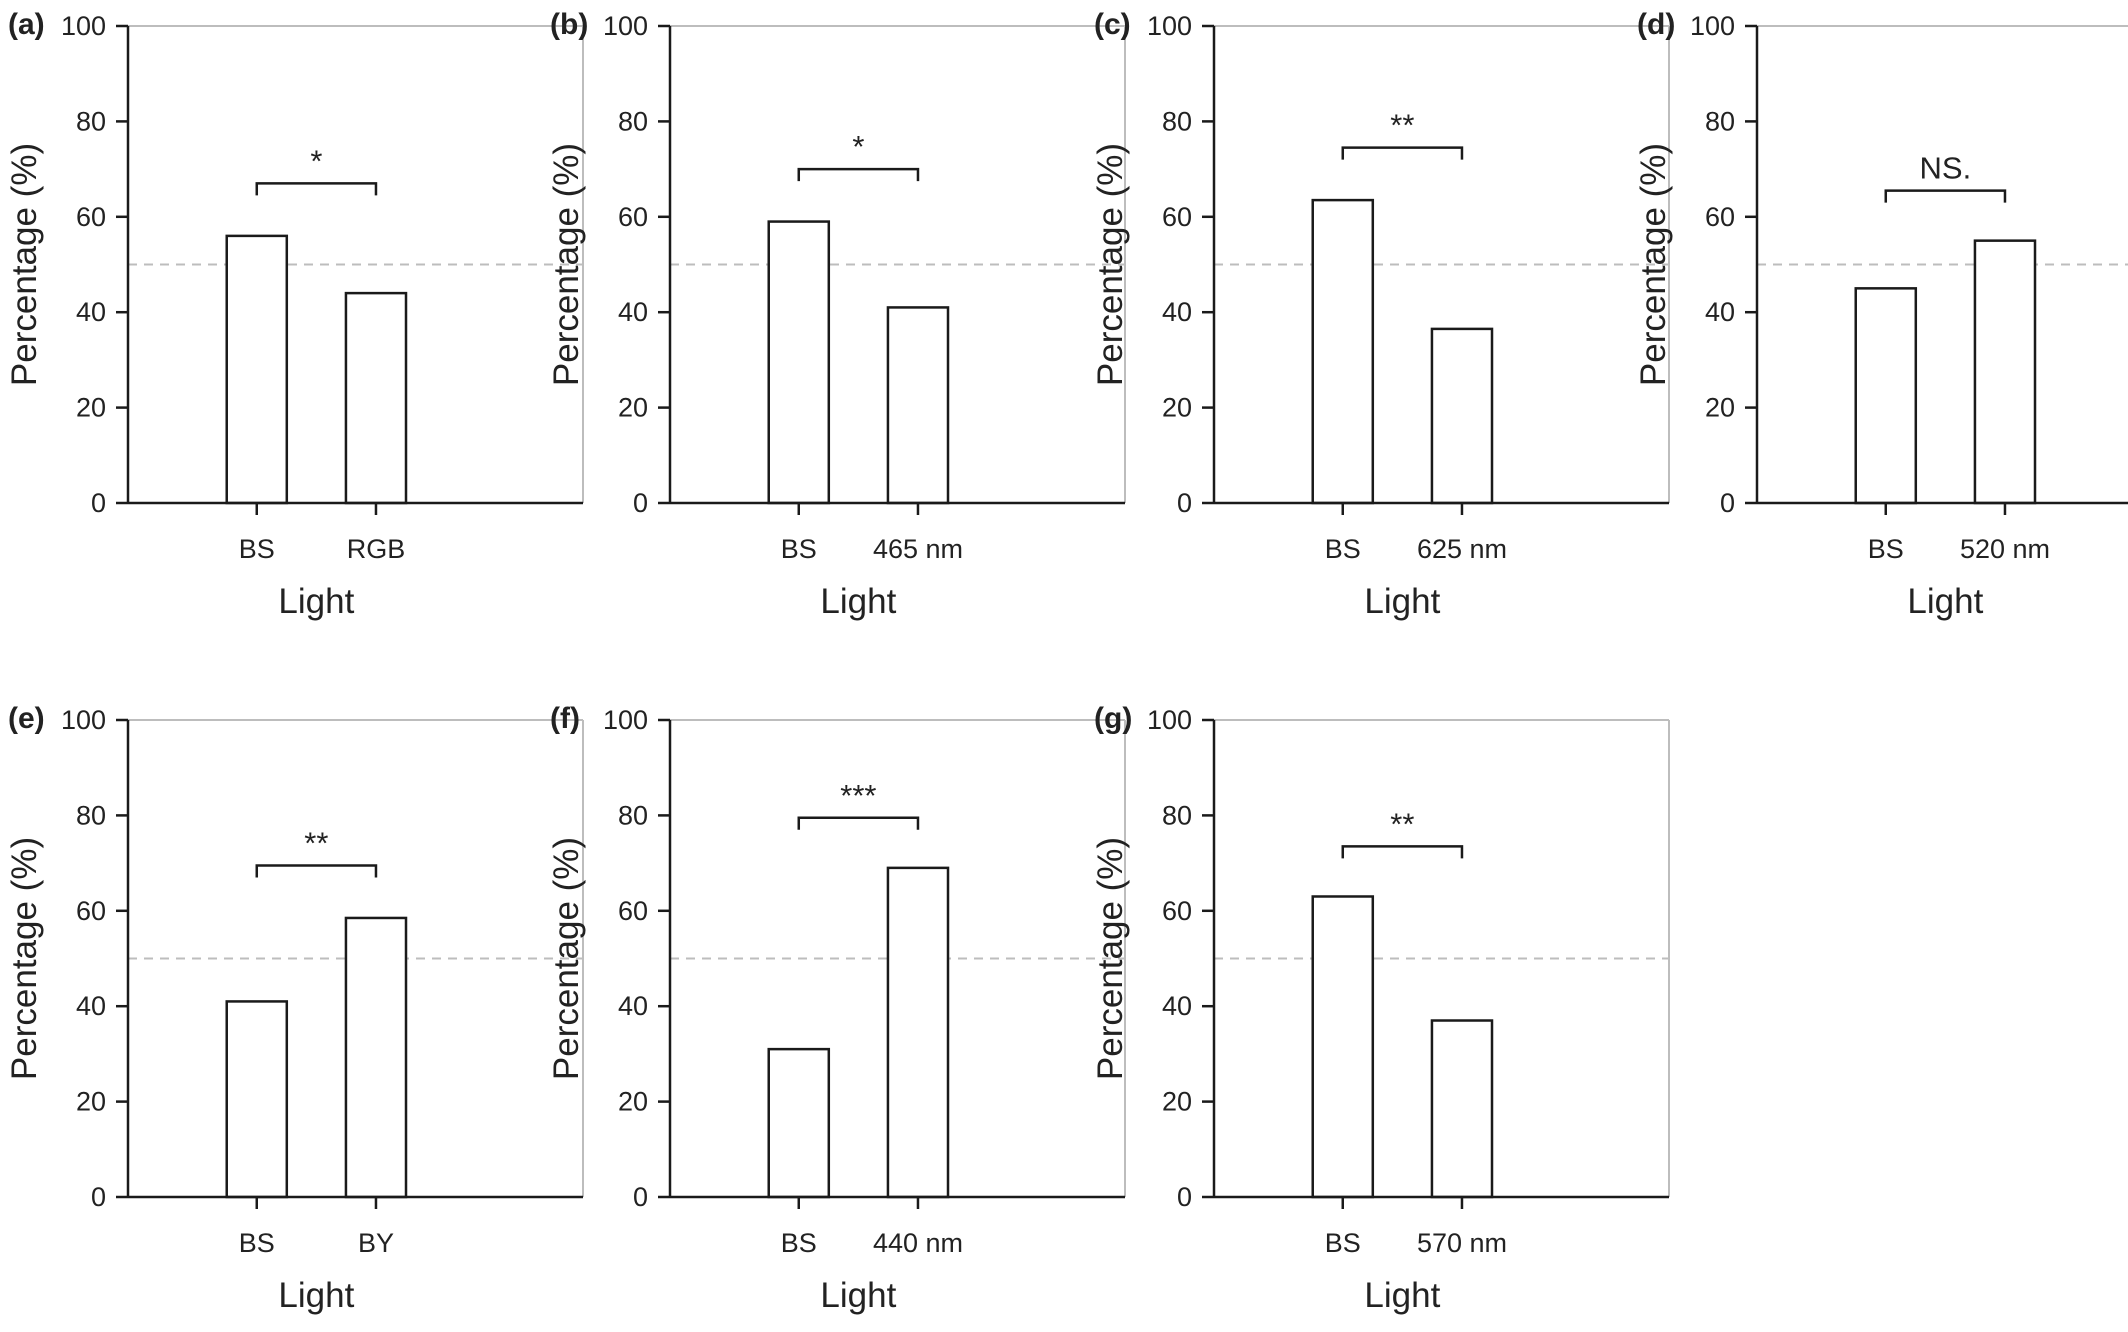  Describe the element at coordinates (565, 718) in the screenshot. I see `panel-letter: (f)` at that location.